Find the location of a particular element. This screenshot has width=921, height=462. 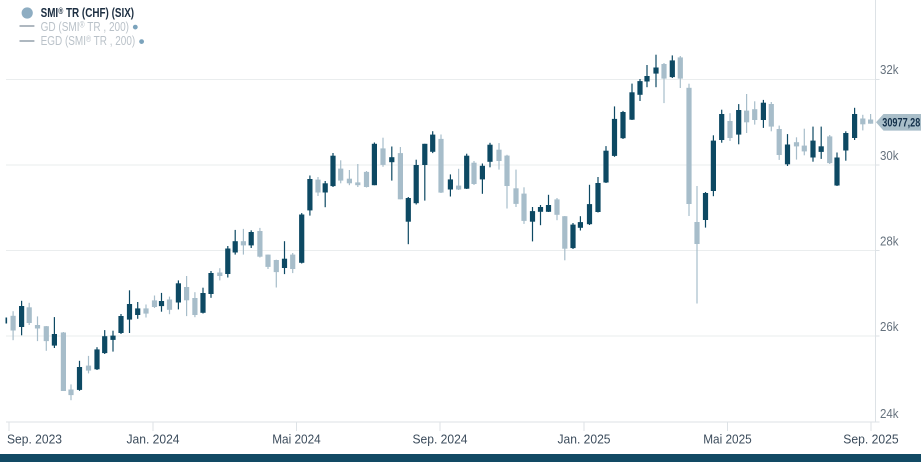

svg-text: Sep. 2023 is located at coordinates (34, 439).